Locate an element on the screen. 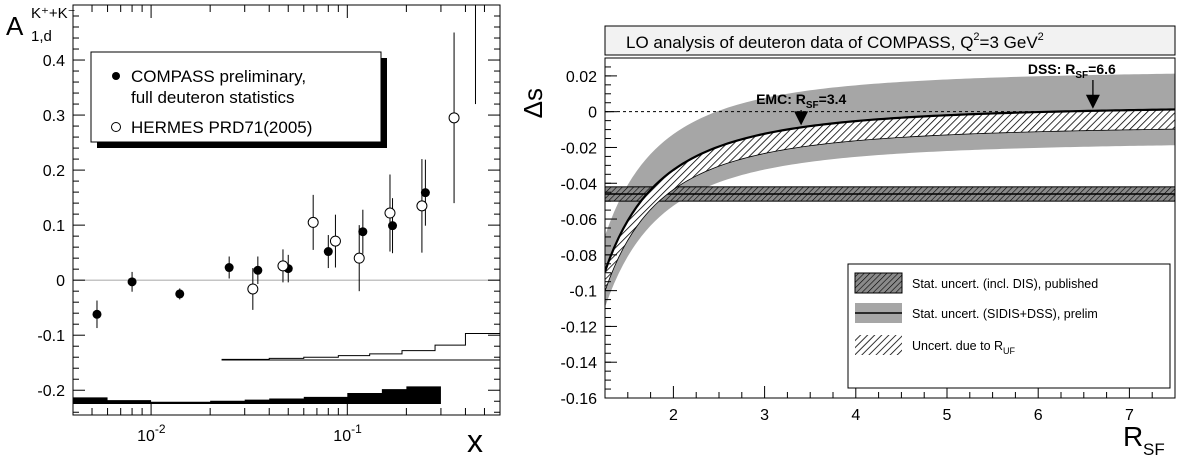 The width and height of the screenshot is (1180, 460). y-tick-label: -0.02 is located at coordinates (579, 148).